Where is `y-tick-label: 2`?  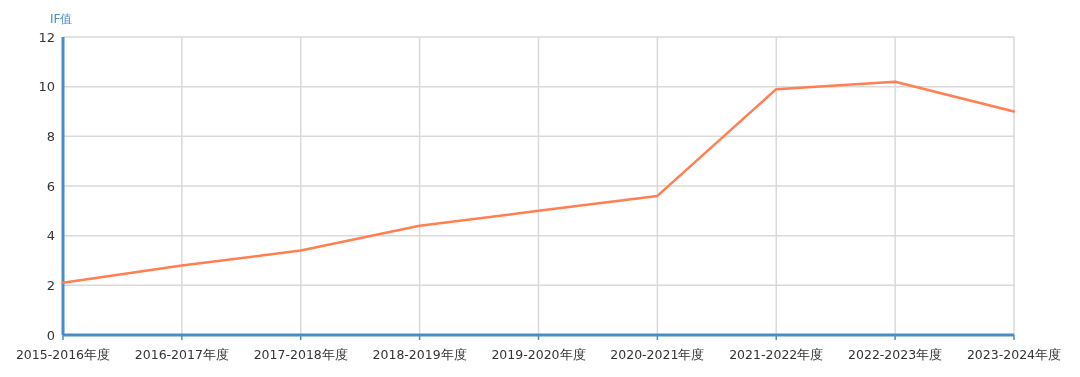 y-tick-label: 2 is located at coordinates (50, 285).